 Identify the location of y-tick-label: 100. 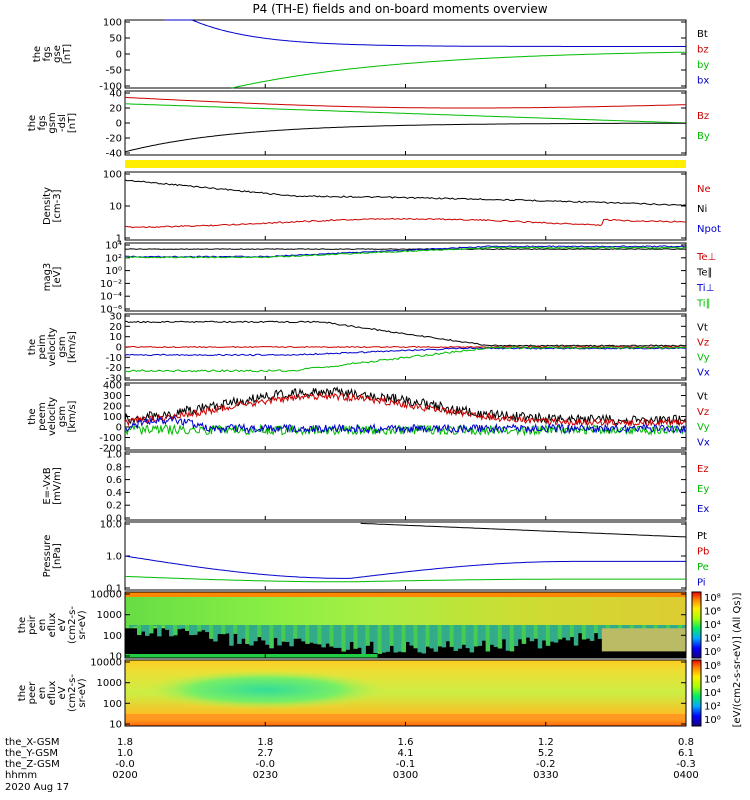
(112, 704).